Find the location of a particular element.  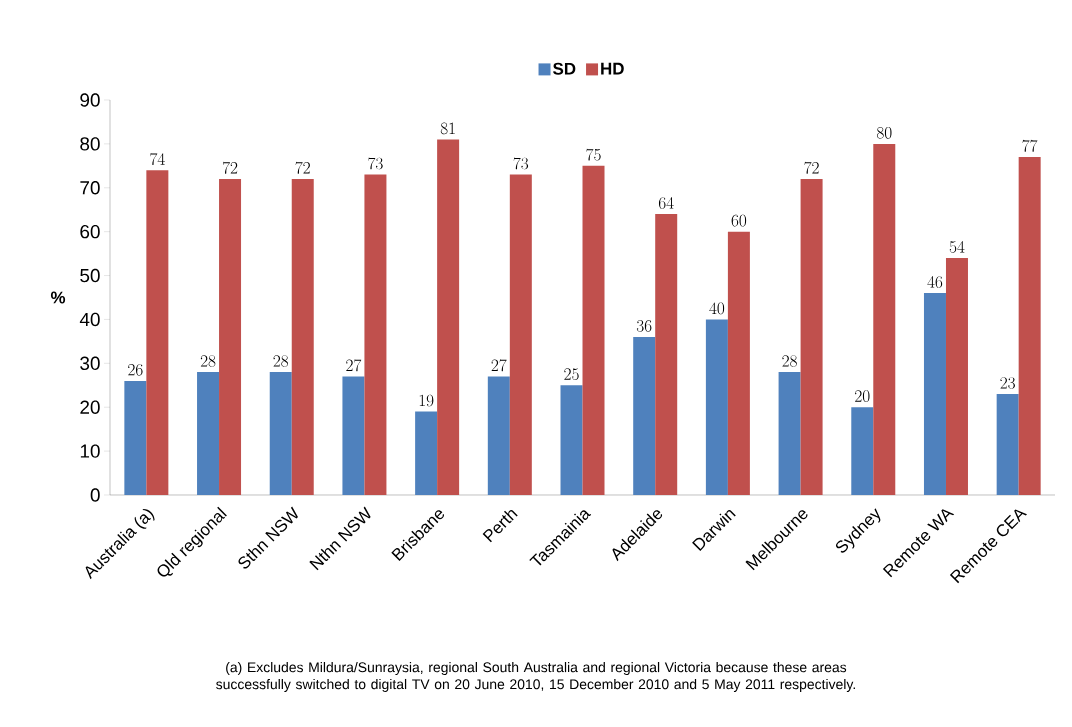

y-tick-label: 70 is located at coordinates (90, 188).